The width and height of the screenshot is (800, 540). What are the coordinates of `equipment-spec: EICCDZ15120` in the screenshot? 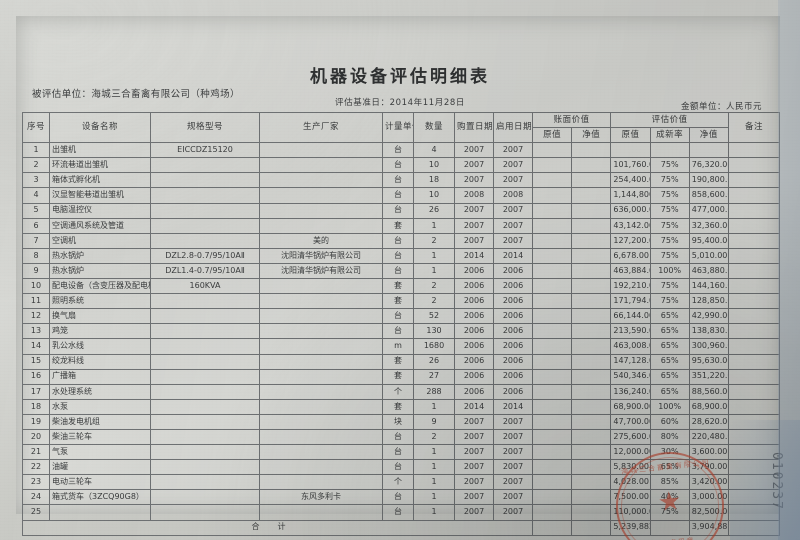 It's located at (205, 150).